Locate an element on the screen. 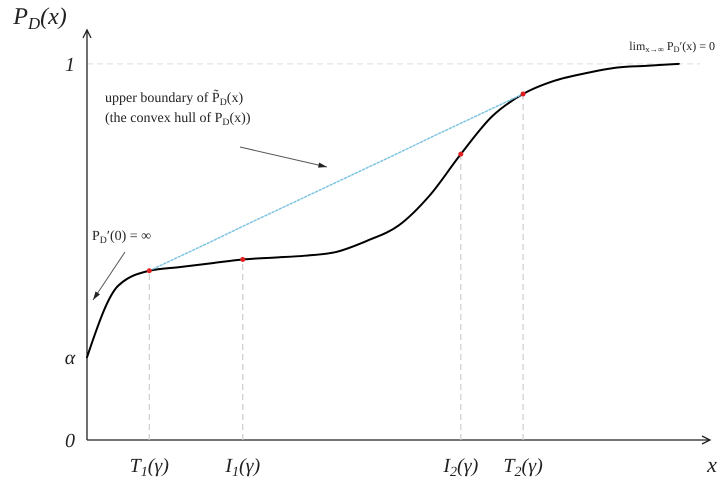 This screenshot has height=489, width=723. x-tick-label: T$_{2}$(γ) is located at coordinates (523, 467).